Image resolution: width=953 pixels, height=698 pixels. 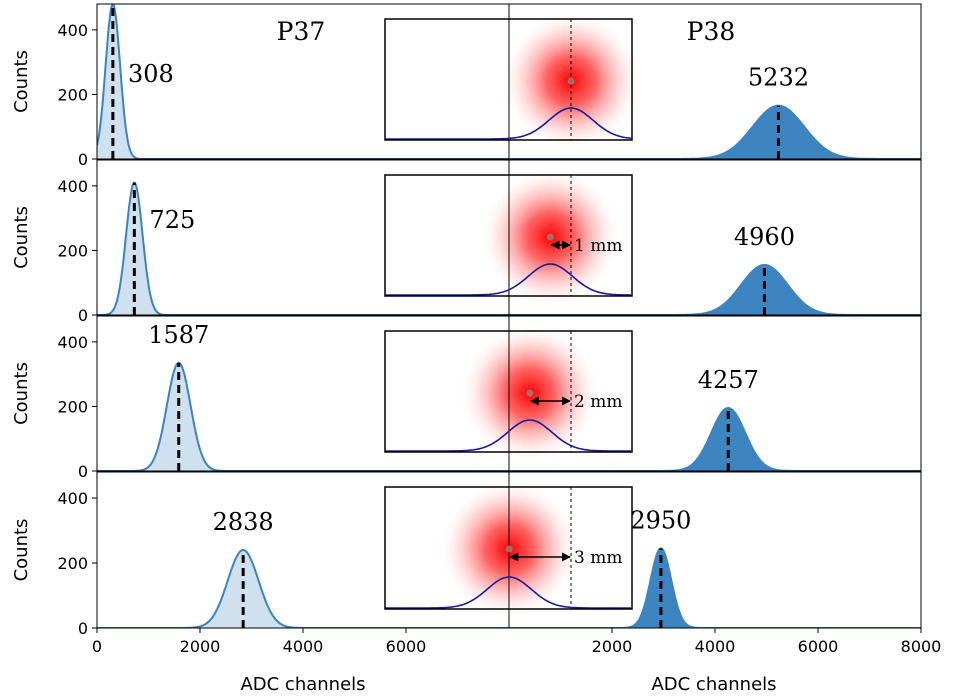 What do you see at coordinates (711, 31) in the screenshot?
I see `right-panel-title: P38` at bounding box center [711, 31].